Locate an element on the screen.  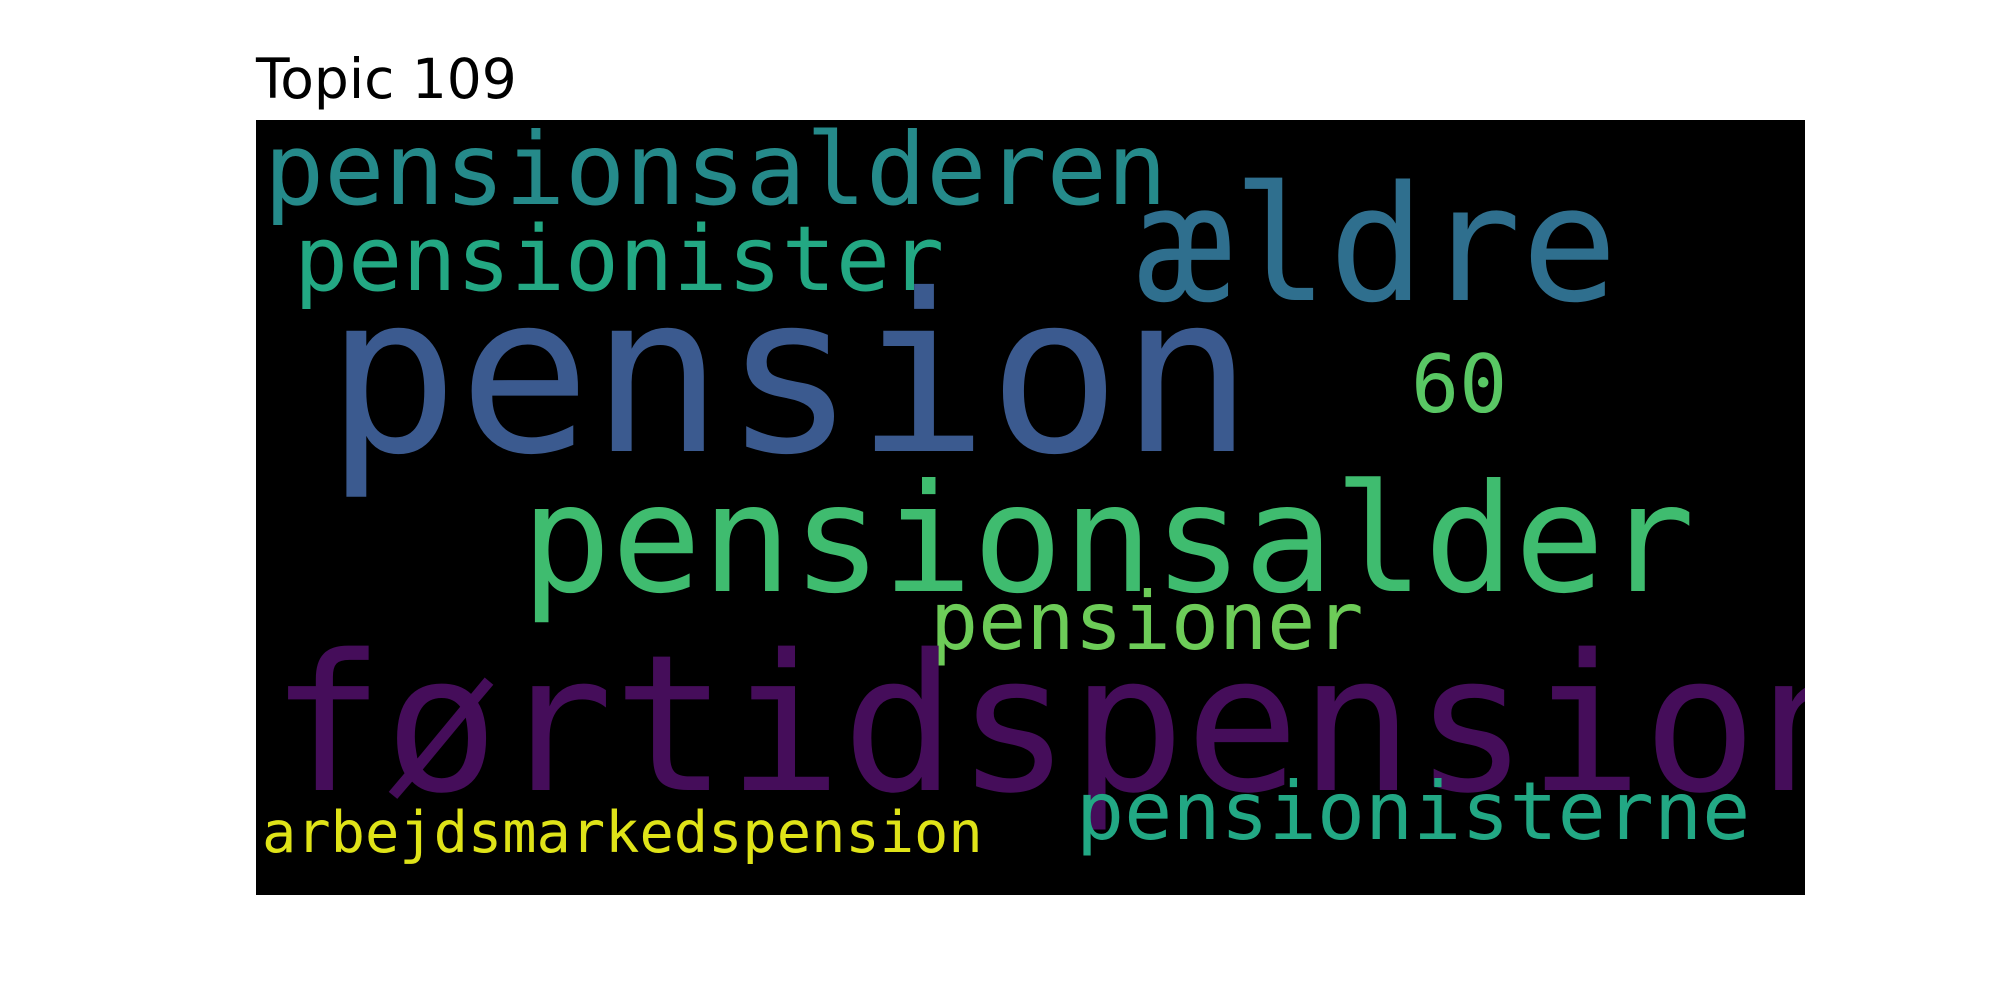
word-pensionisterne: pensionisterne is located at coordinates (1413, 811).